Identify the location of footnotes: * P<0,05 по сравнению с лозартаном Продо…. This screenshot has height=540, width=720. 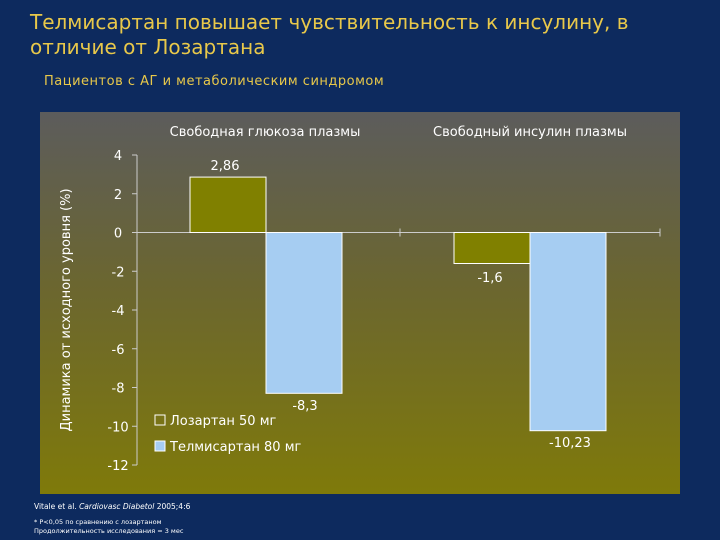
(108, 527).